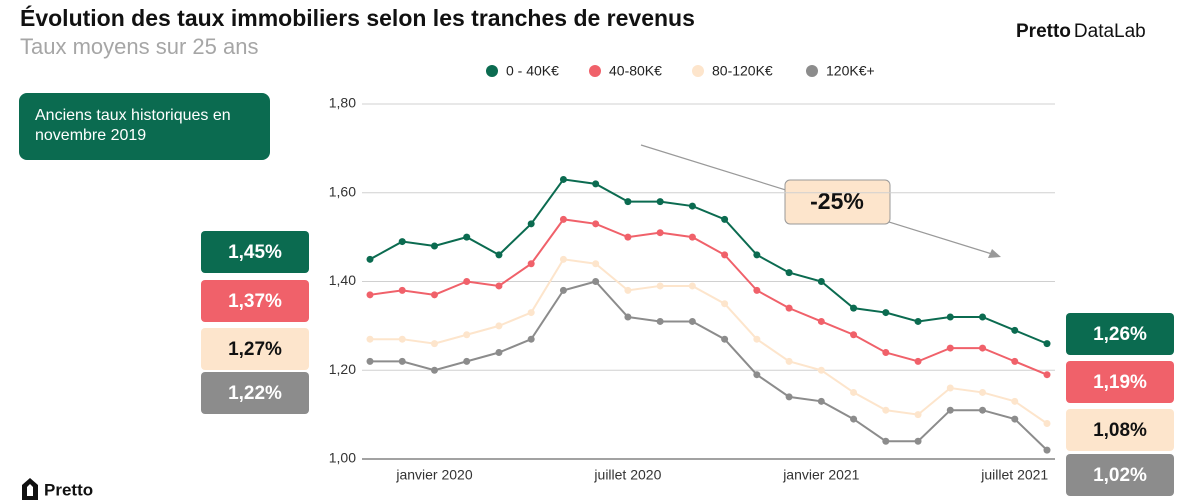 This screenshot has width=1200, height=504. Describe the element at coordinates (1014, 475) in the screenshot. I see `x-tick-label: juillet 2021` at that location.